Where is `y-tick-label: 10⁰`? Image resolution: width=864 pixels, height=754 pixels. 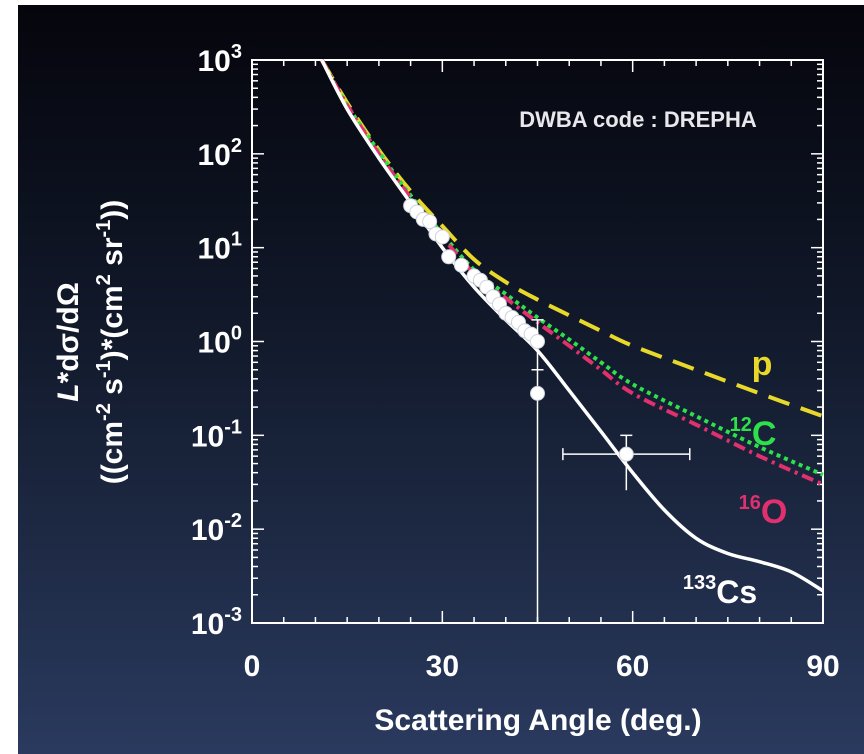 y-tick-label: 10⁰ is located at coordinates (220, 341).